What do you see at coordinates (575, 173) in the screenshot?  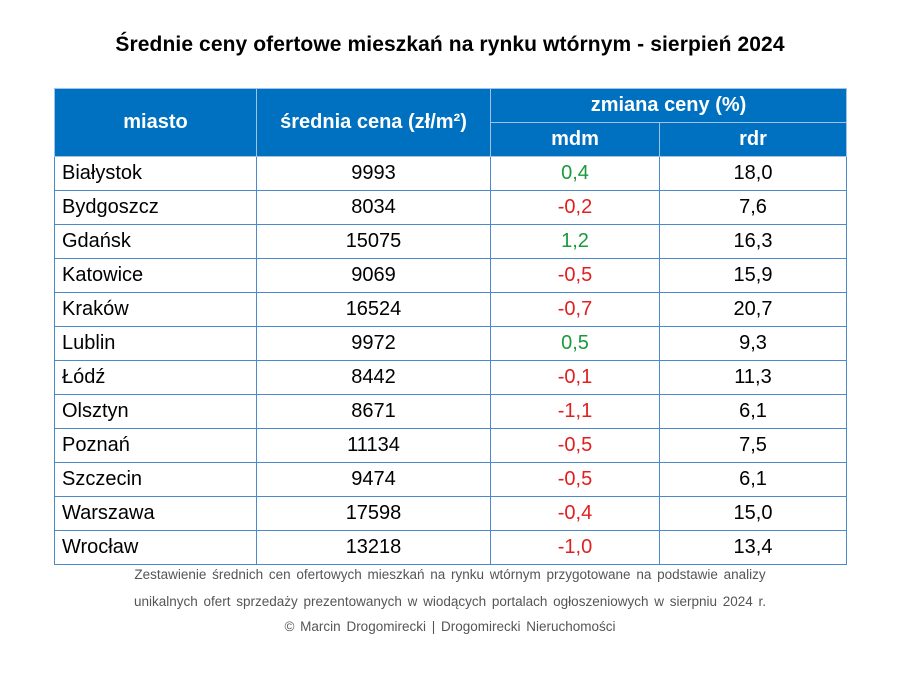 I see `cell-mdm: 0,4` at bounding box center [575, 173].